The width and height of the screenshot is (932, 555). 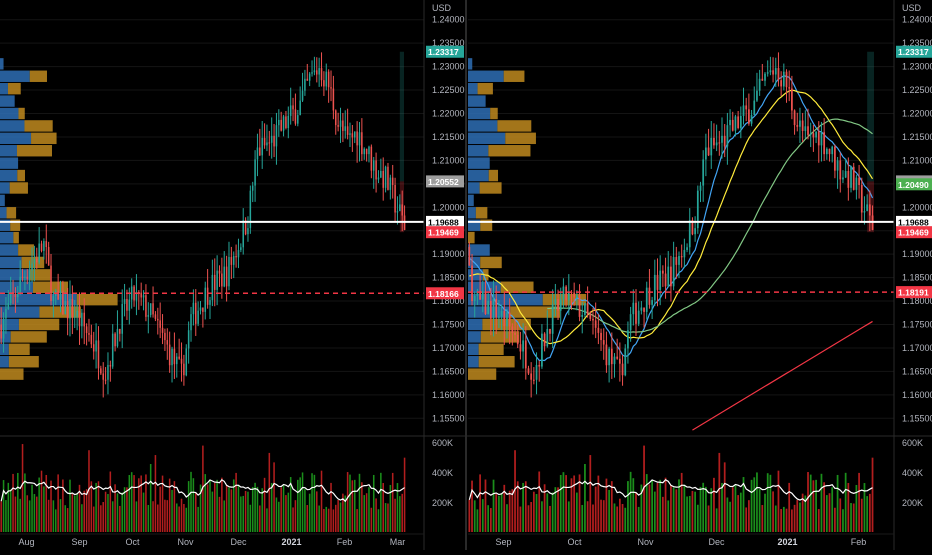 What do you see at coordinates (787, 542) in the screenshot?
I see `time-tick-label: 2021` at bounding box center [787, 542].